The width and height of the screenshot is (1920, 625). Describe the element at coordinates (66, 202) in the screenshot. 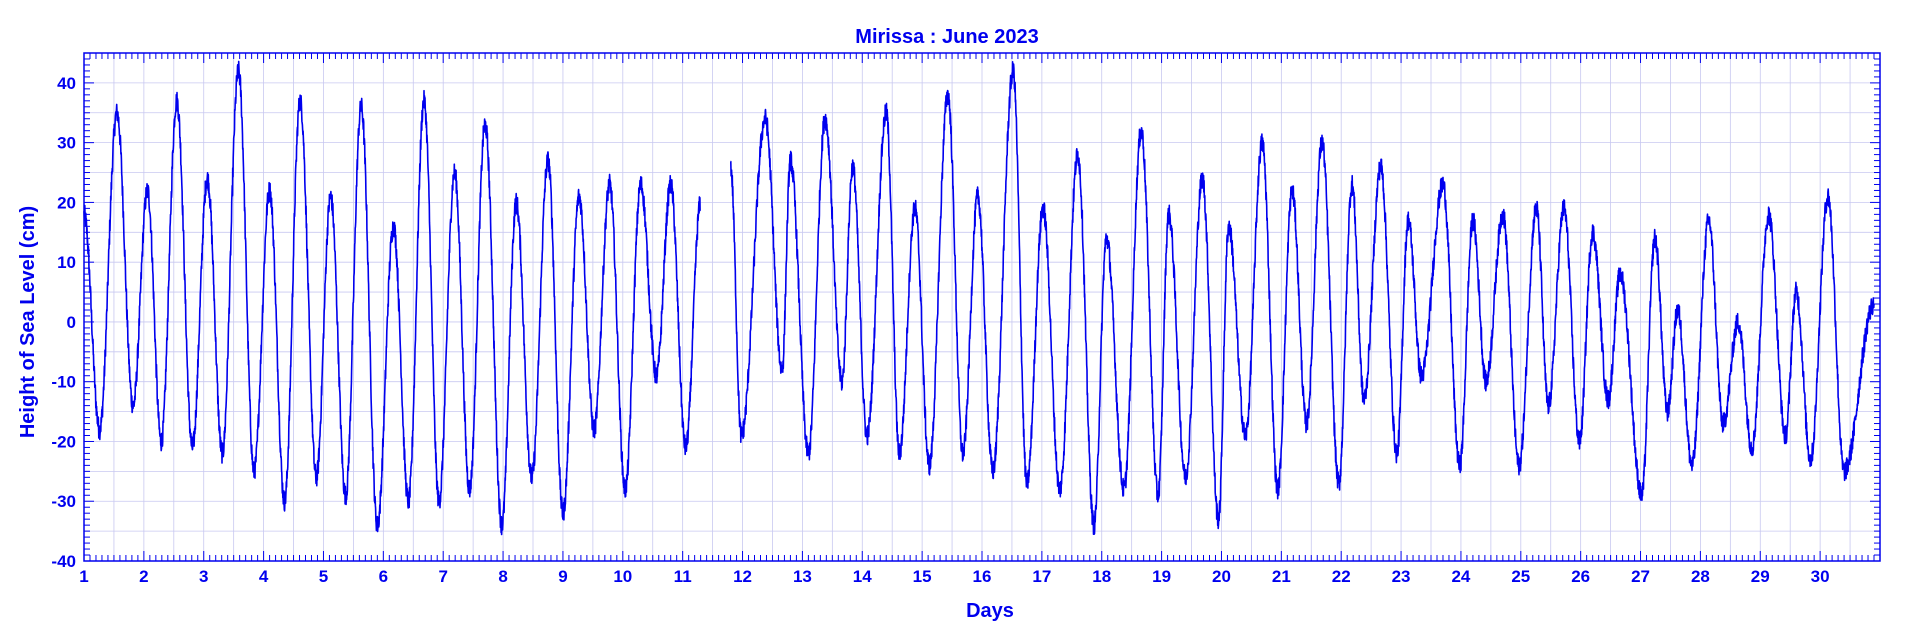

I see `y-tick-label: 20` at that location.